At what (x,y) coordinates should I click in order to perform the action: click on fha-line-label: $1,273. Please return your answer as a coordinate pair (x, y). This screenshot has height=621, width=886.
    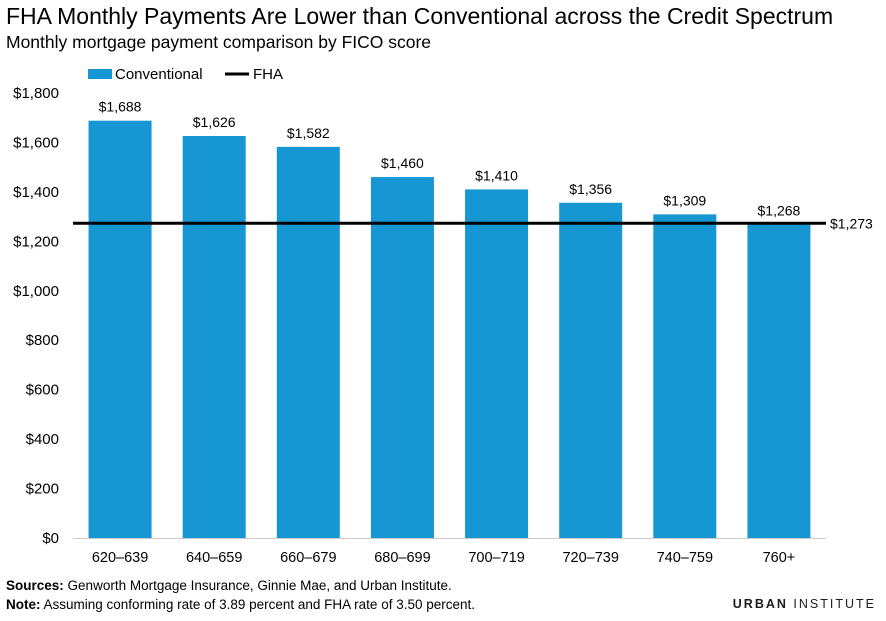
    Looking at the image, I should click on (851, 223).